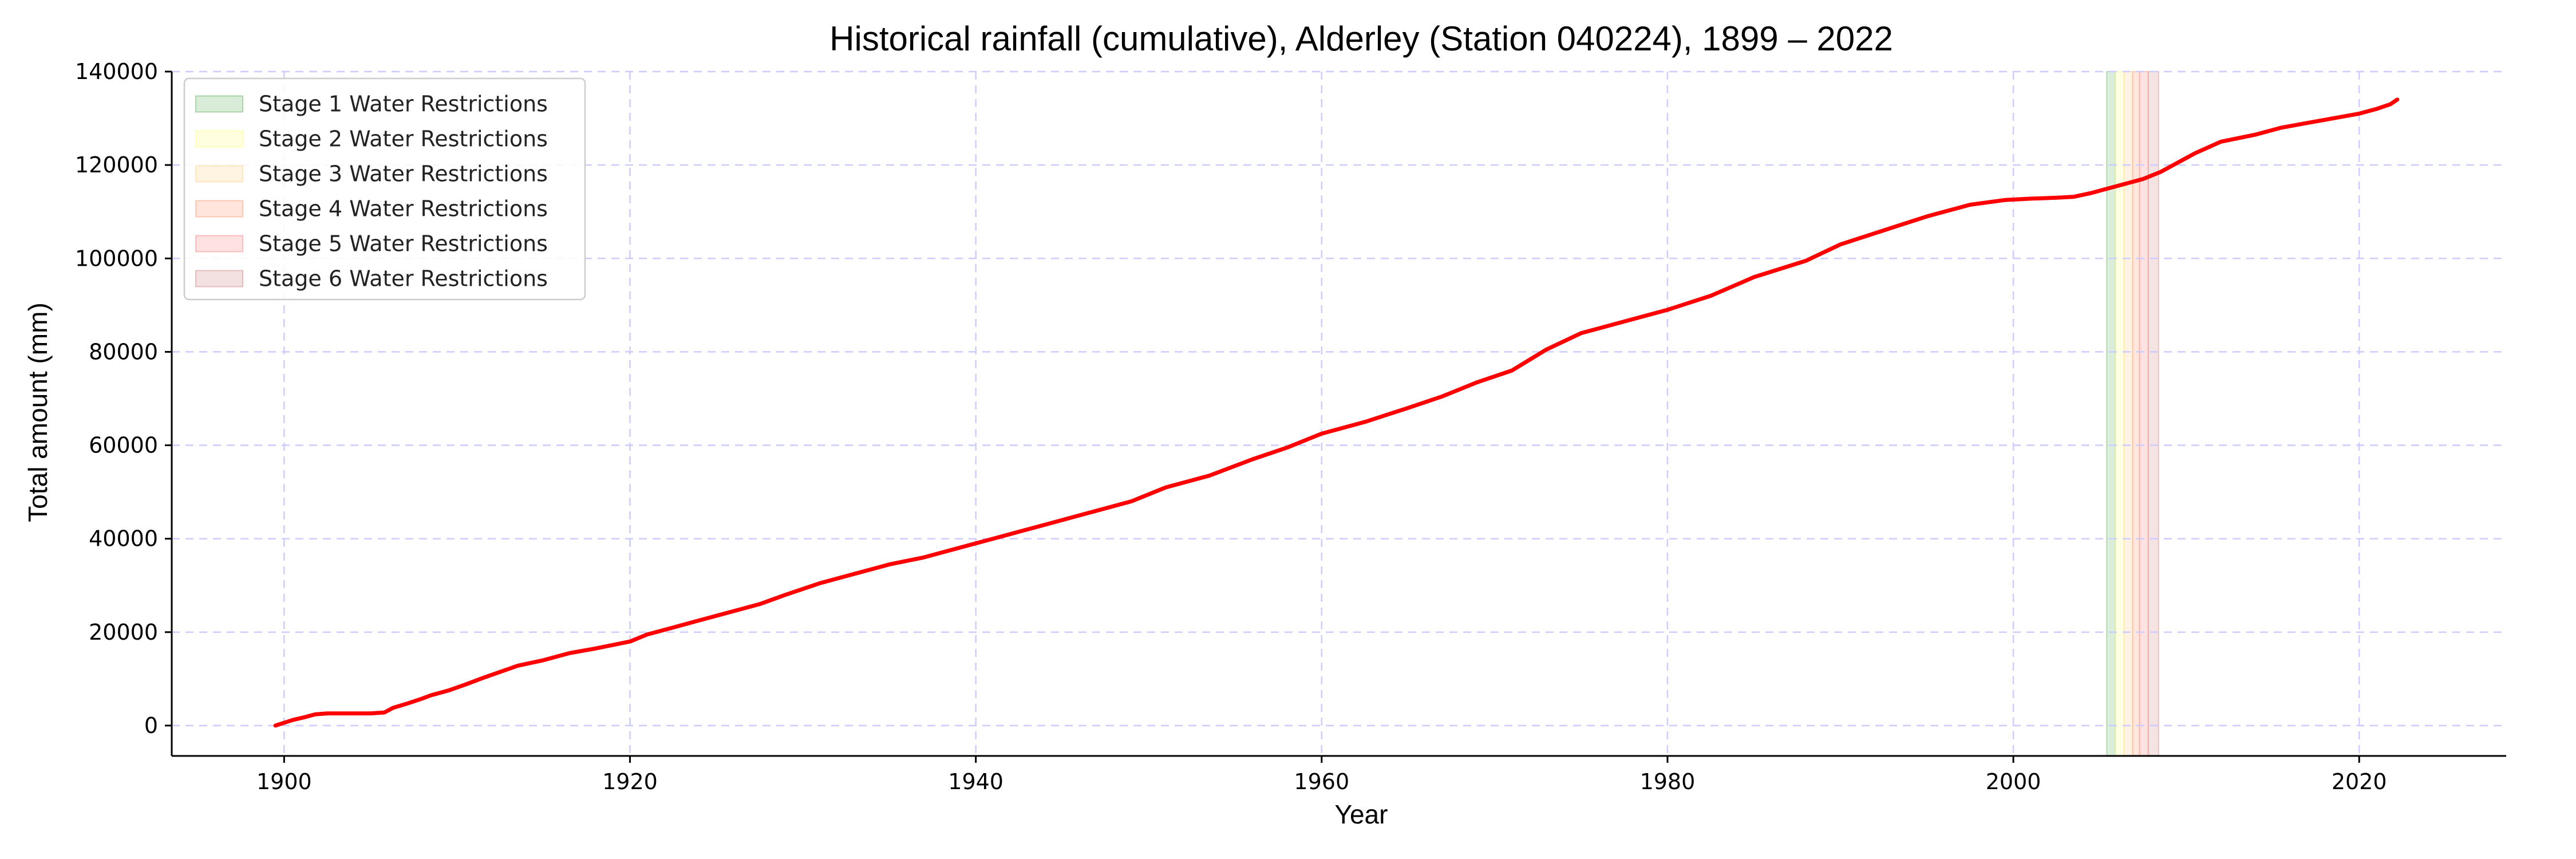 The height and width of the screenshot is (859, 2576). What do you see at coordinates (38, 412) in the screenshot?
I see `y-axis-label: Total amount (mm)` at bounding box center [38, 412].